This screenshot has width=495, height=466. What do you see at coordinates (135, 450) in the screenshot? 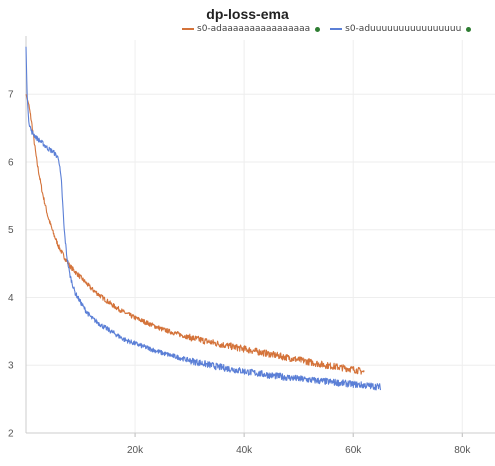
I see `x-tick-label: 20k` at bounding box center [135, 450].